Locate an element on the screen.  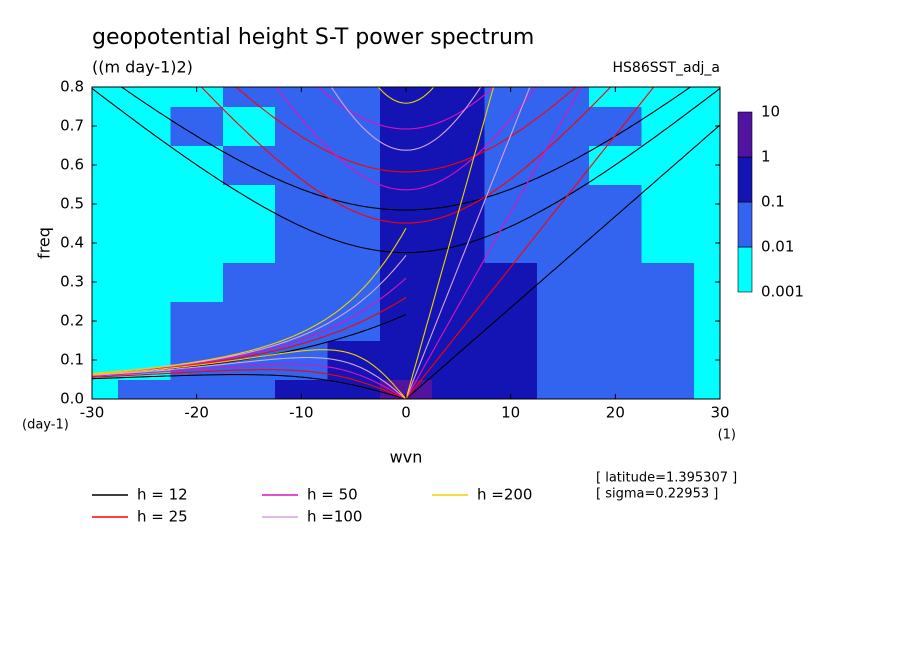
legend-label: h =100 is located at coordinates (334, 517).